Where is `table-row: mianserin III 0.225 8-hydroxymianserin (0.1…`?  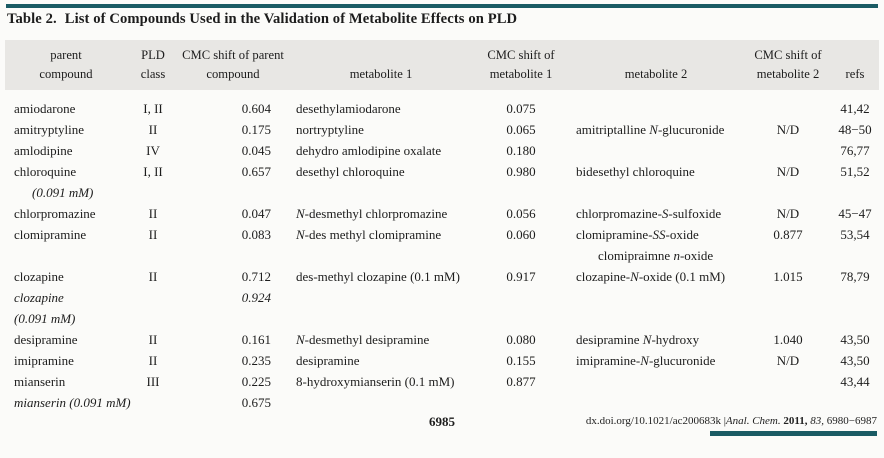
table-row: mianserin III 0.225 8-hydroxymianserin (0.1… is located at coordinates (442, 381).